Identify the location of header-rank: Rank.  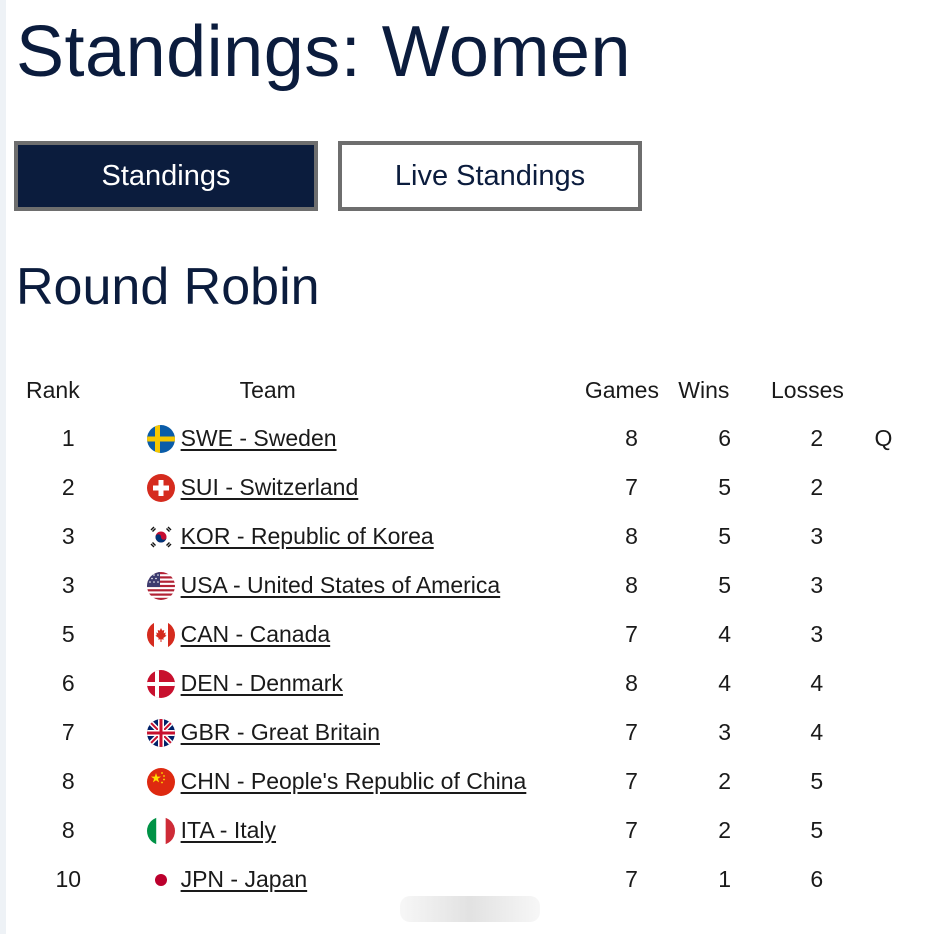
(53, 389).